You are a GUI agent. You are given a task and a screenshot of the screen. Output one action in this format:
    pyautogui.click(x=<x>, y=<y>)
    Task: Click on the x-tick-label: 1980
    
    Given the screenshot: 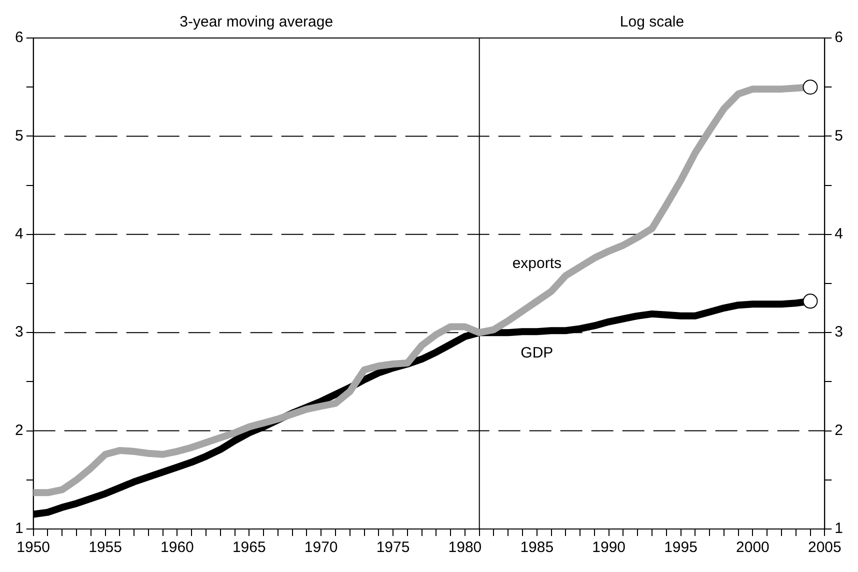 What is the action you would take?
    pyautogui.click(x=465, y=547)
    